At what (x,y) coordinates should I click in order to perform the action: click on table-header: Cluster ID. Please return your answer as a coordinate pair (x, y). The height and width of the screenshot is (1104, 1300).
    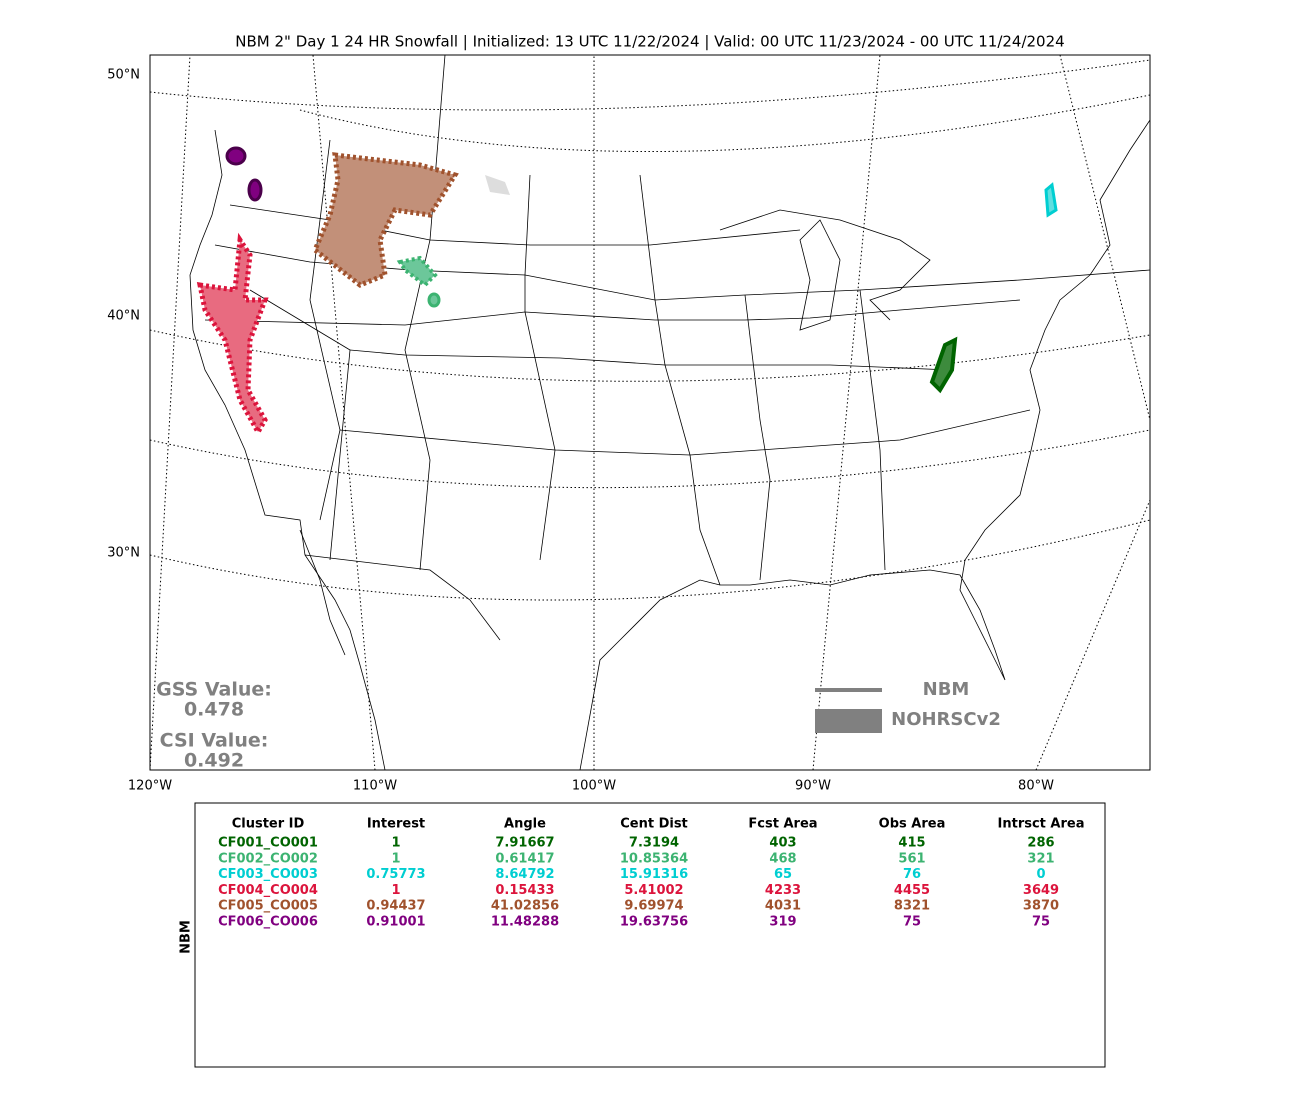
    Looking at the image, I should click on (268, 824).